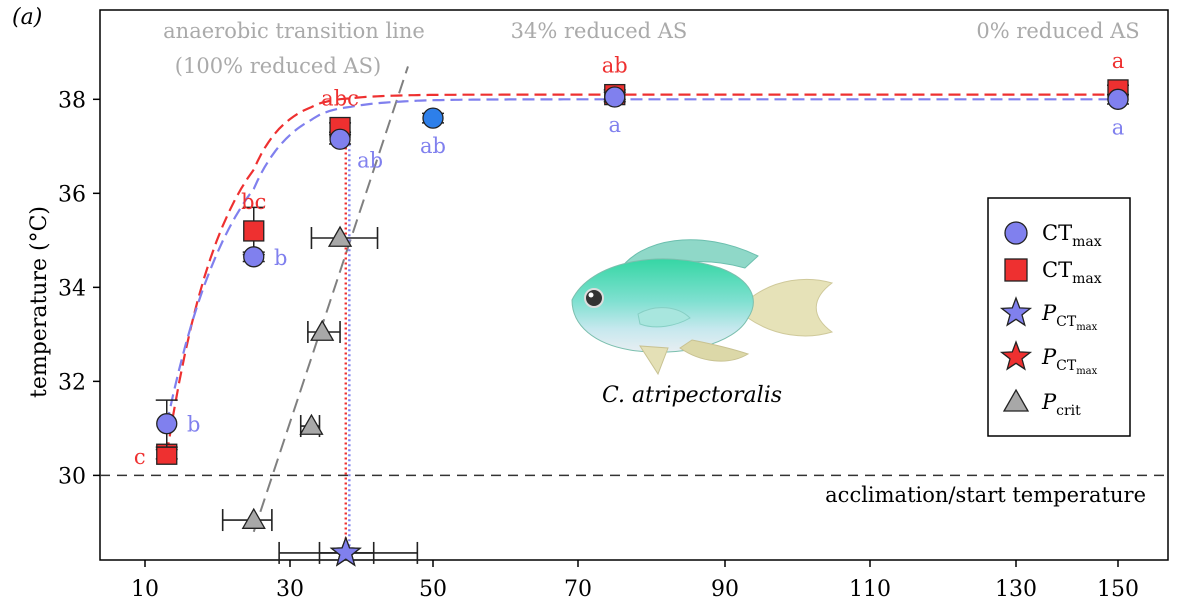 The height and width of the screenshot is (604, 1186). I want to click on fish-pelvic-fin, so click(654, 360).